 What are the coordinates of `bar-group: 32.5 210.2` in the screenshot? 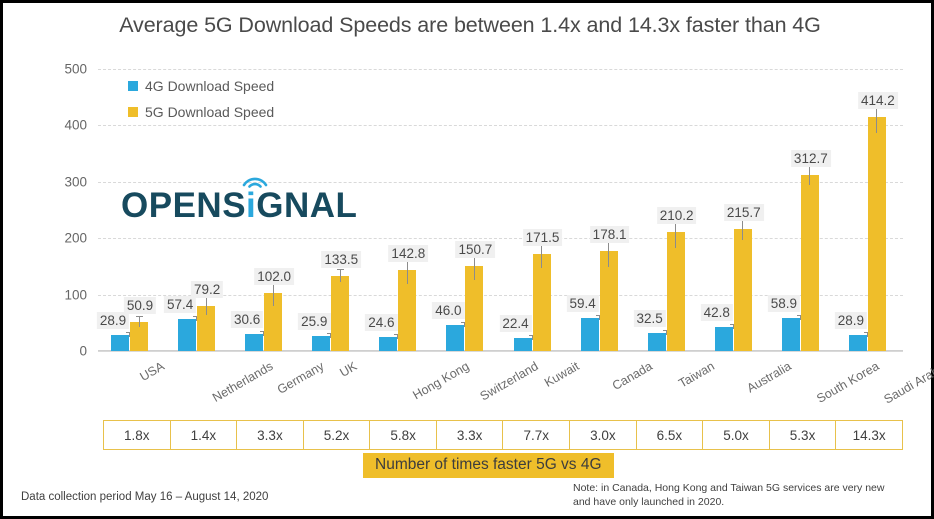 It's located at (665, 210).